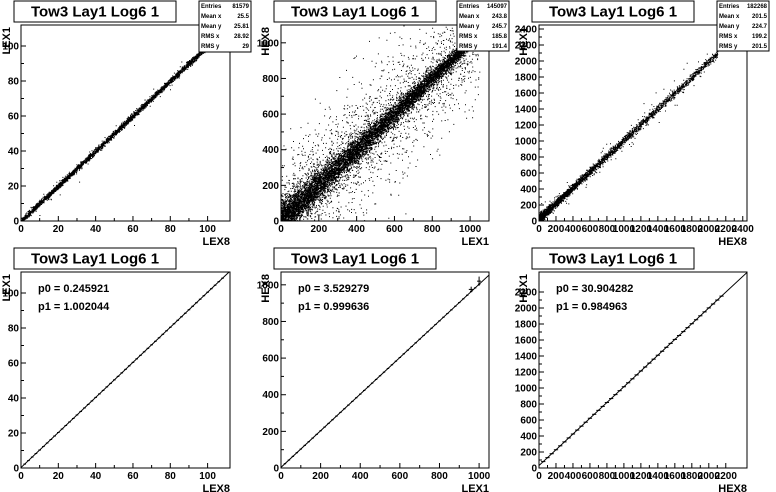 This screenshot has height=492, width=776. What do you see at coordinates (14, 82) in the screenshot?
I see `y-tick-label: 80` at bounding box center [14, 82].